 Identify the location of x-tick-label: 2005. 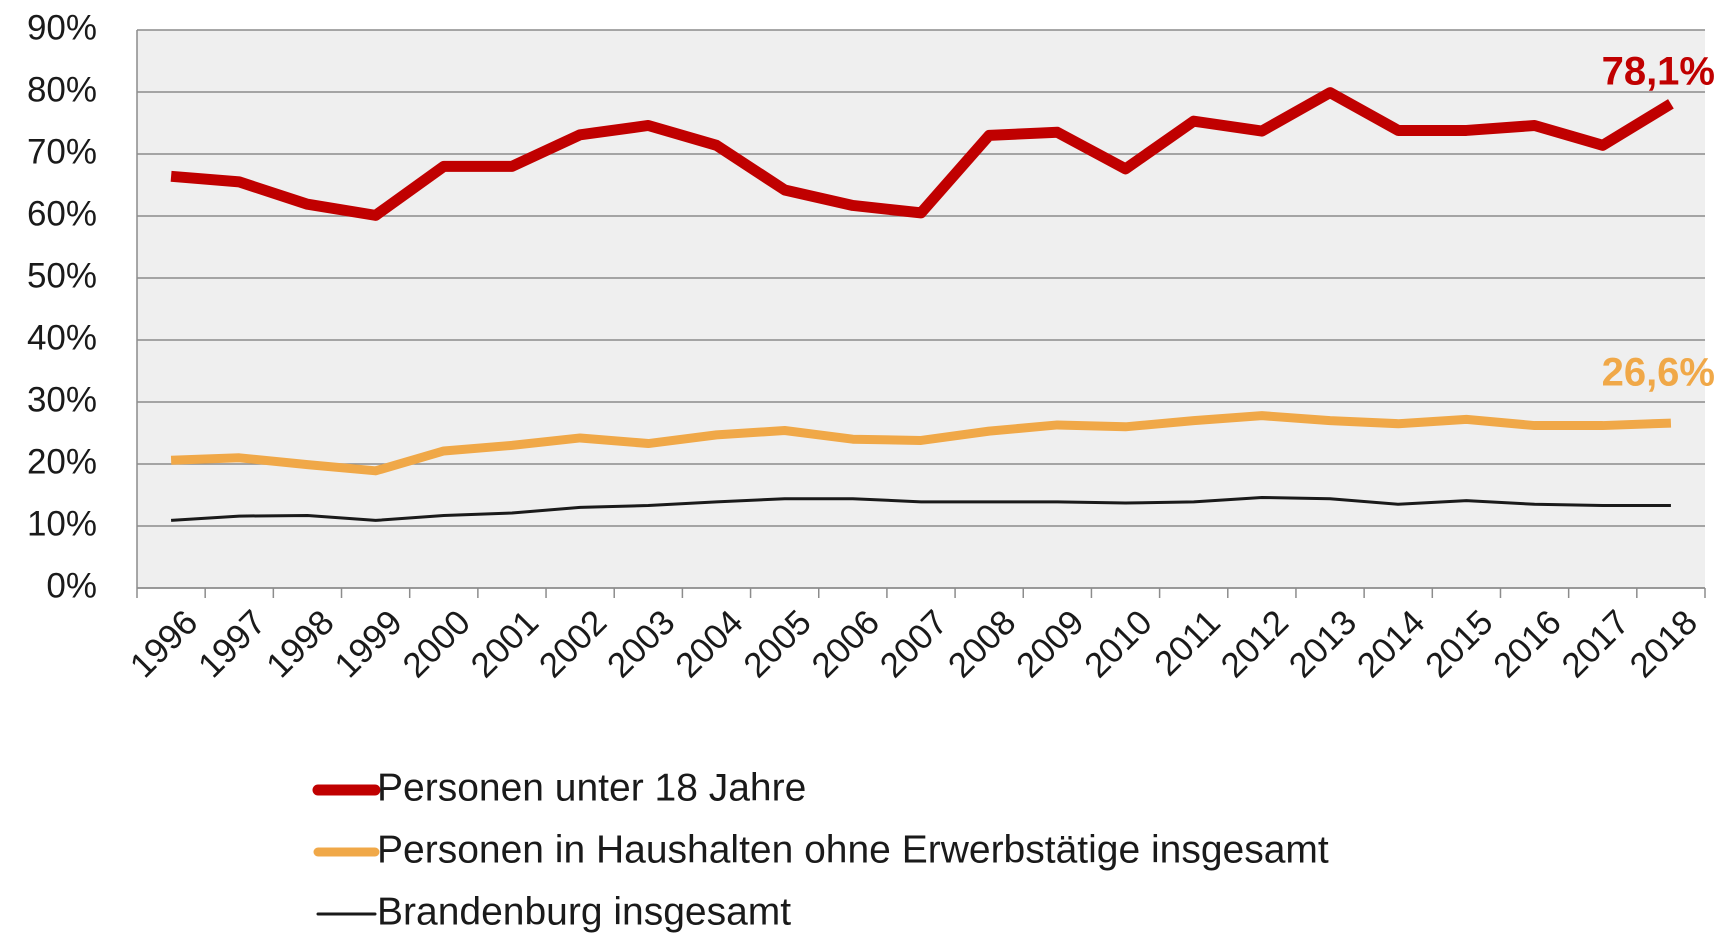
(777, 644).